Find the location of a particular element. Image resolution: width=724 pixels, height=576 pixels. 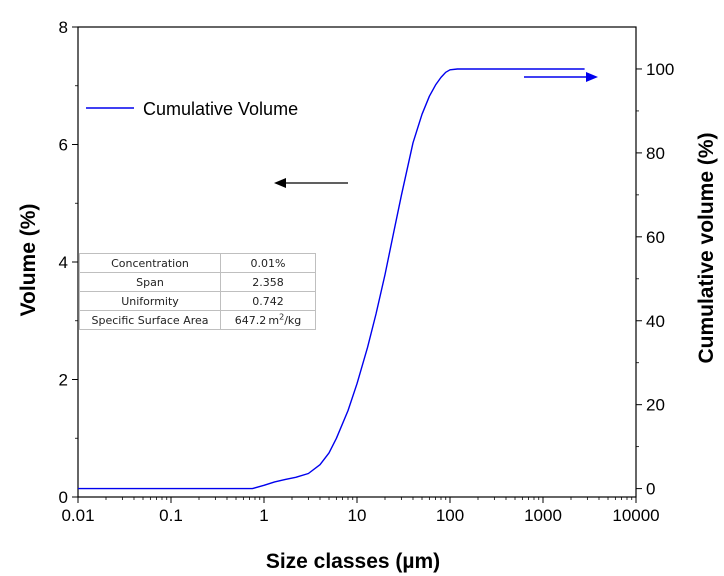

ssa-value: 647.2 is located at coordinates (250, 320).